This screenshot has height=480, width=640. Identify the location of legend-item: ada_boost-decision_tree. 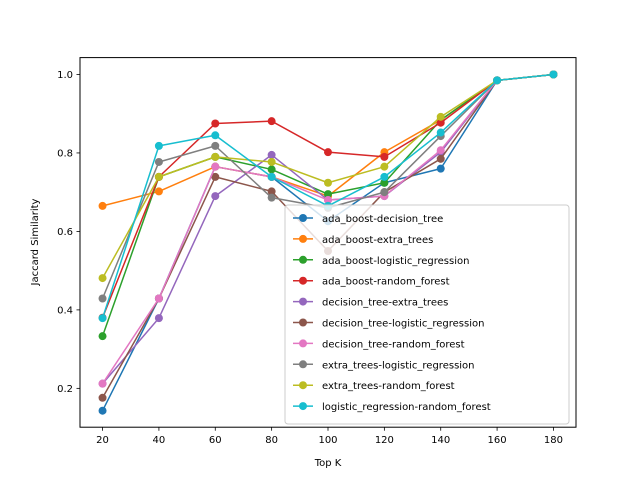
(368, 219).